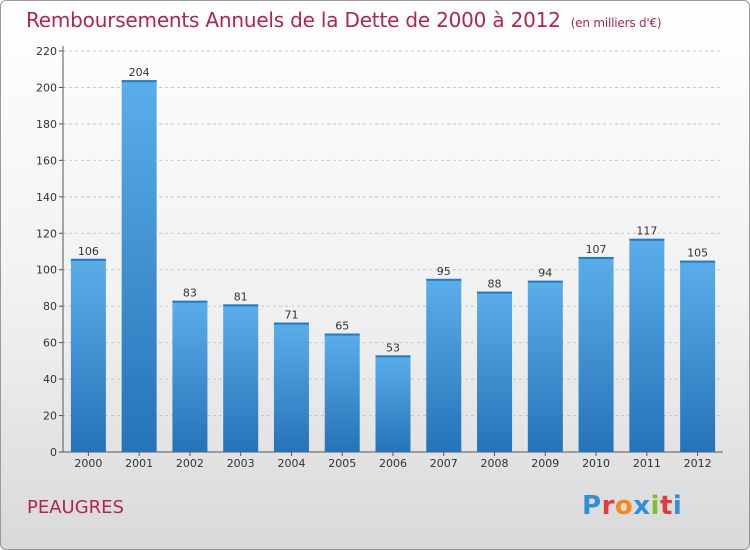 Image resolution: width=750 pixels, height=550 pixels. Describe the element at coordinates (241, 296) in the screenshot. I see `data-label: 81` at that location.